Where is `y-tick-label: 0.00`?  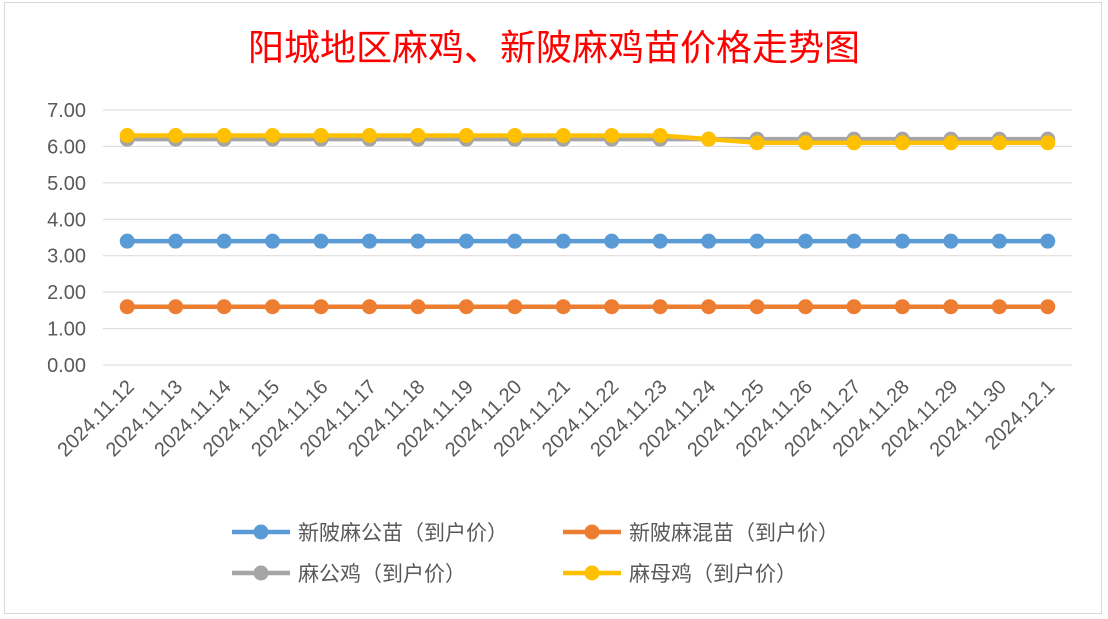 y-tick-label: 0.00 is located at coordinates (66, 366).